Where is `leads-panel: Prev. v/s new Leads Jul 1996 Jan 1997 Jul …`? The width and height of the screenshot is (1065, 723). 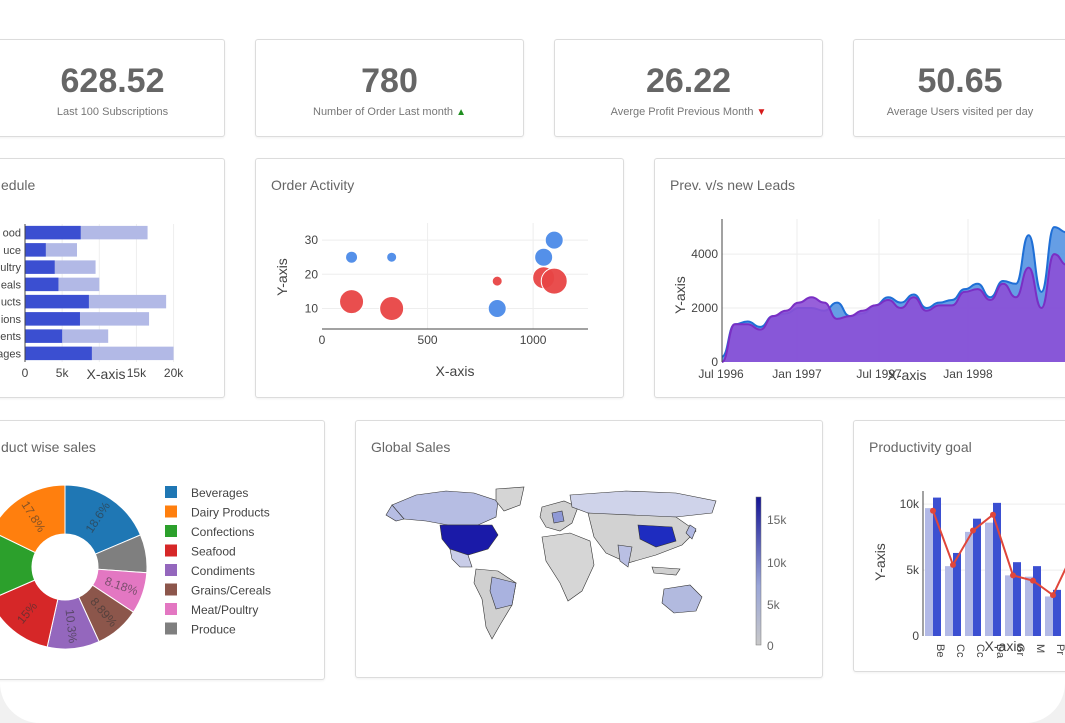 leads-panel: Prev. v/s new Leads Jul 1996 Jan 1997 Jul … is located at coordinates (859, 278).